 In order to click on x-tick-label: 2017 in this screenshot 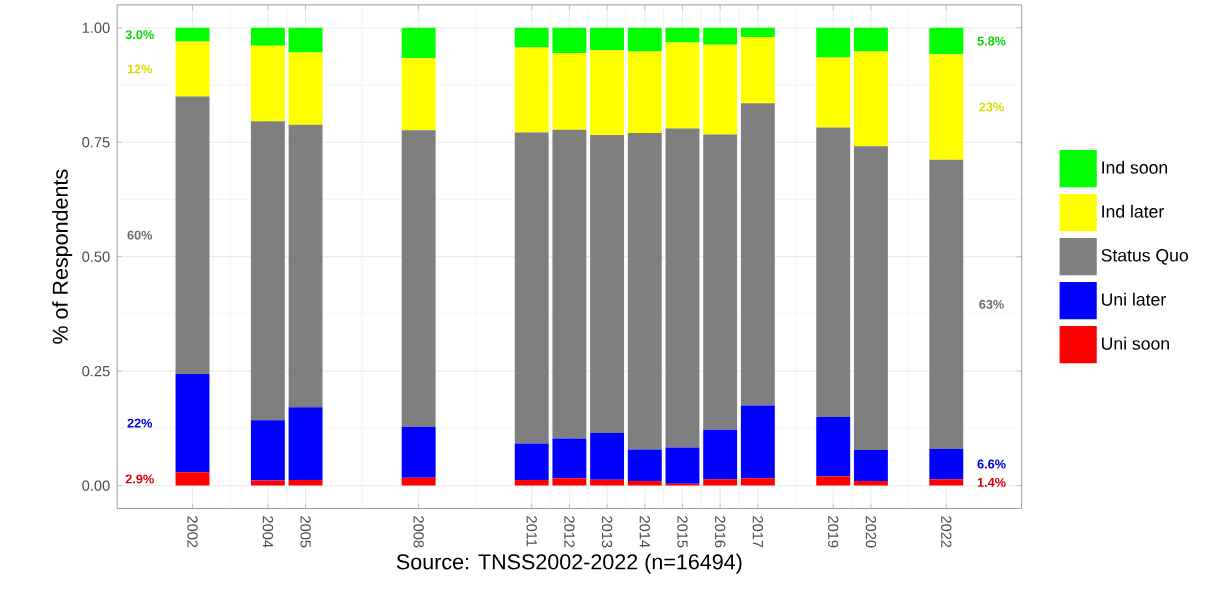, I will do `click(758, 532)`.